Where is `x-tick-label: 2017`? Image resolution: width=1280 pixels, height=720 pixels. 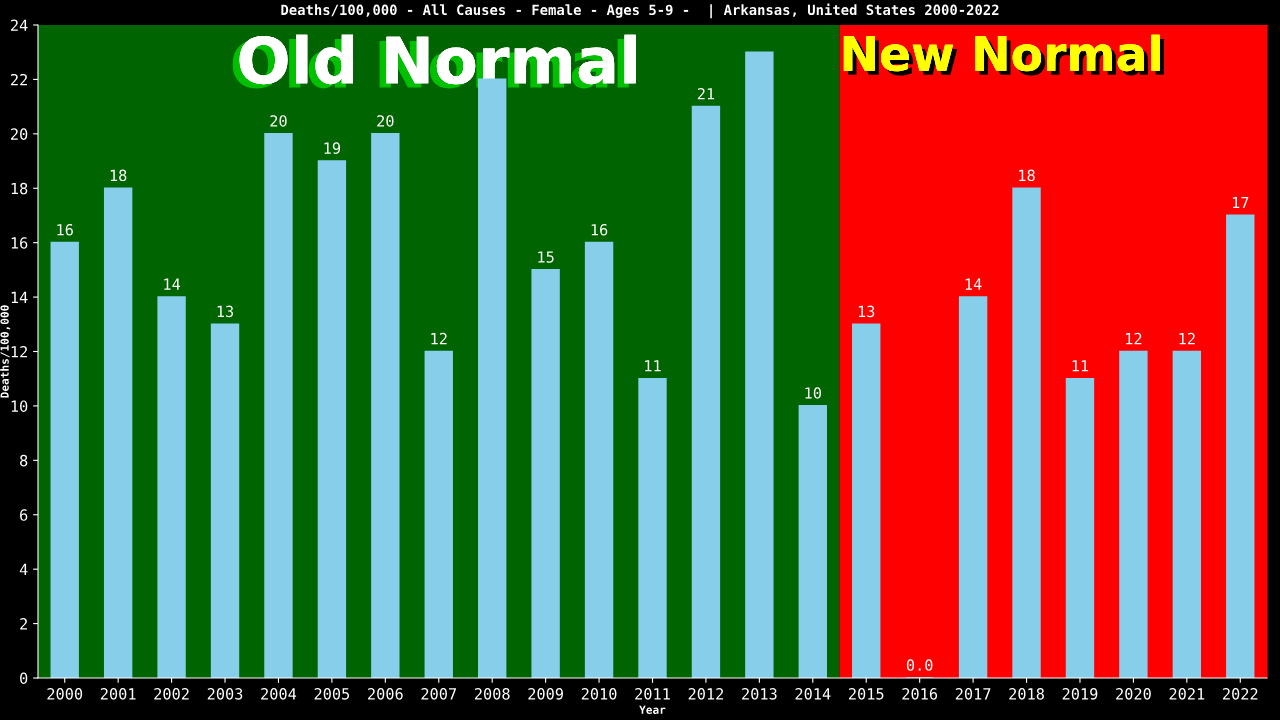 x-tick-label: 2017 is located at coordinates (973, 694).